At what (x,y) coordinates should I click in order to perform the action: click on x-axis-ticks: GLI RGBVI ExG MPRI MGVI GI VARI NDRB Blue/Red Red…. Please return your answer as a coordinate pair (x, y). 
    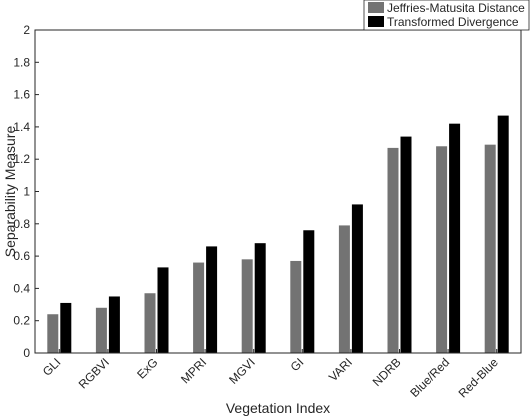
    Looking at the image, I should click on (270, 374).